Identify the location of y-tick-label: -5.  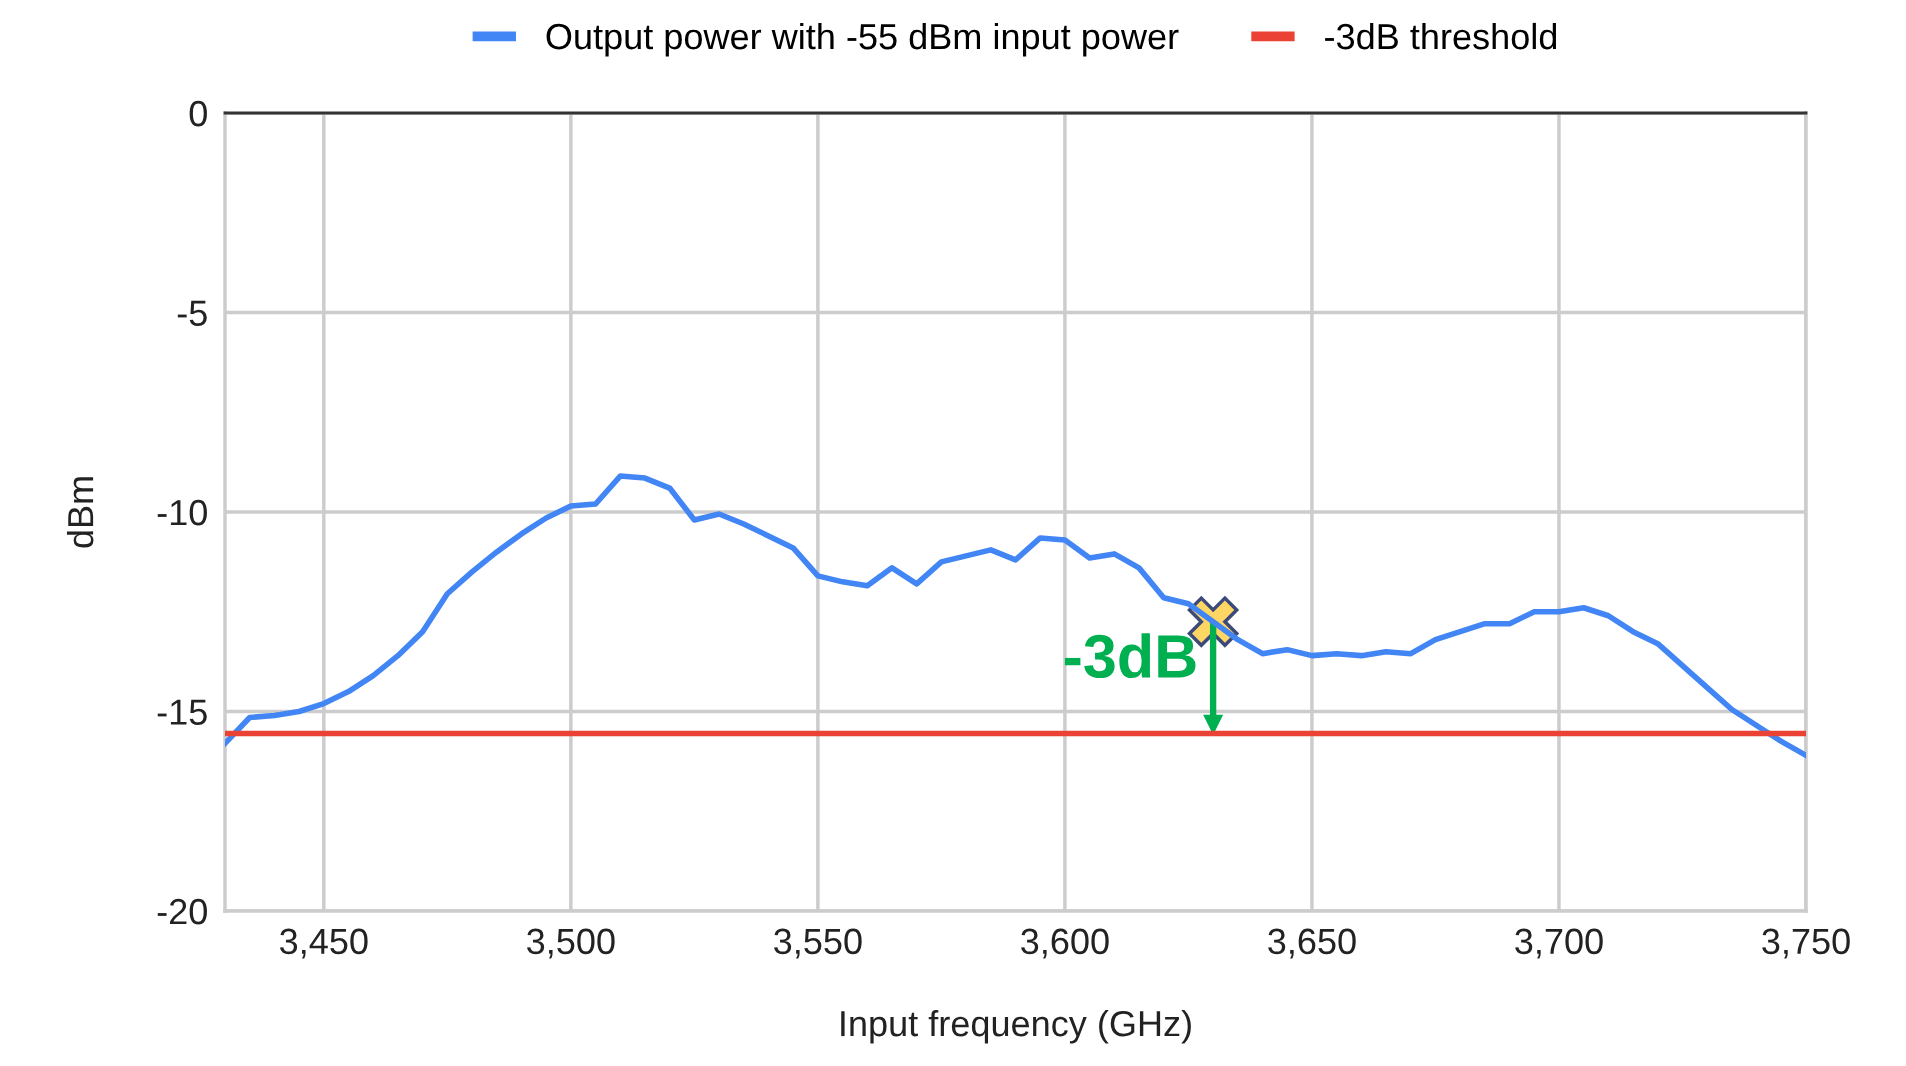
(192, 313).